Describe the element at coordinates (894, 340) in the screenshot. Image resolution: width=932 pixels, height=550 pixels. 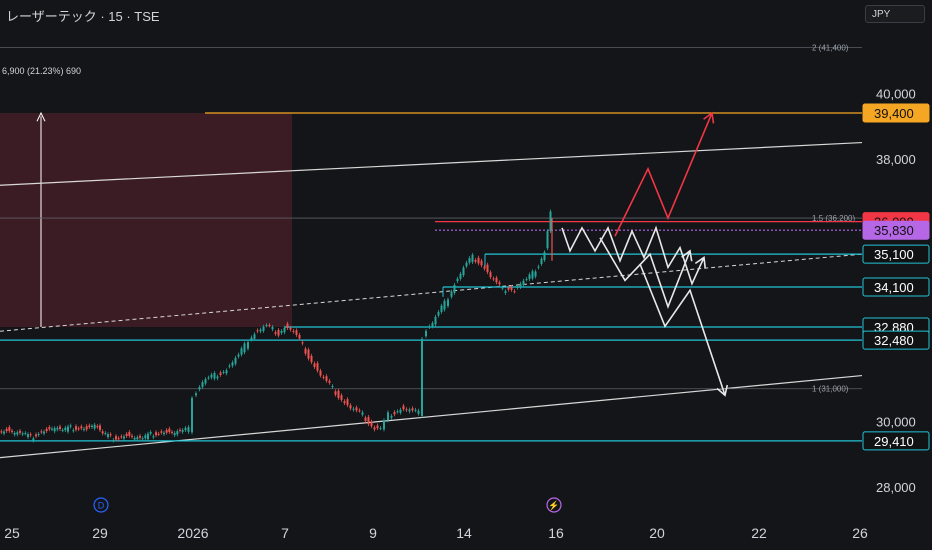
I see `price-level-label: 32,480` at that location.